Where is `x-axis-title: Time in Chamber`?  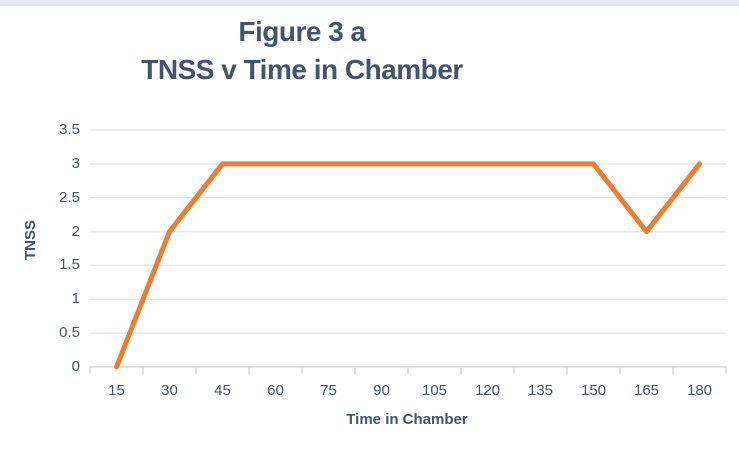 x-axis-title: Time in Chamber is located at coordinates (407, 419).